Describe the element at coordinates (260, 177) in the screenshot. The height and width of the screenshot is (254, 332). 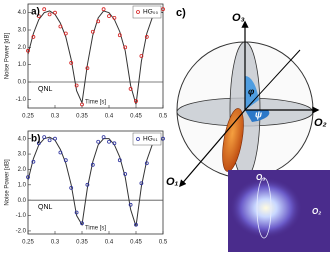
I see `inset-axis-label: O₃` at that location.